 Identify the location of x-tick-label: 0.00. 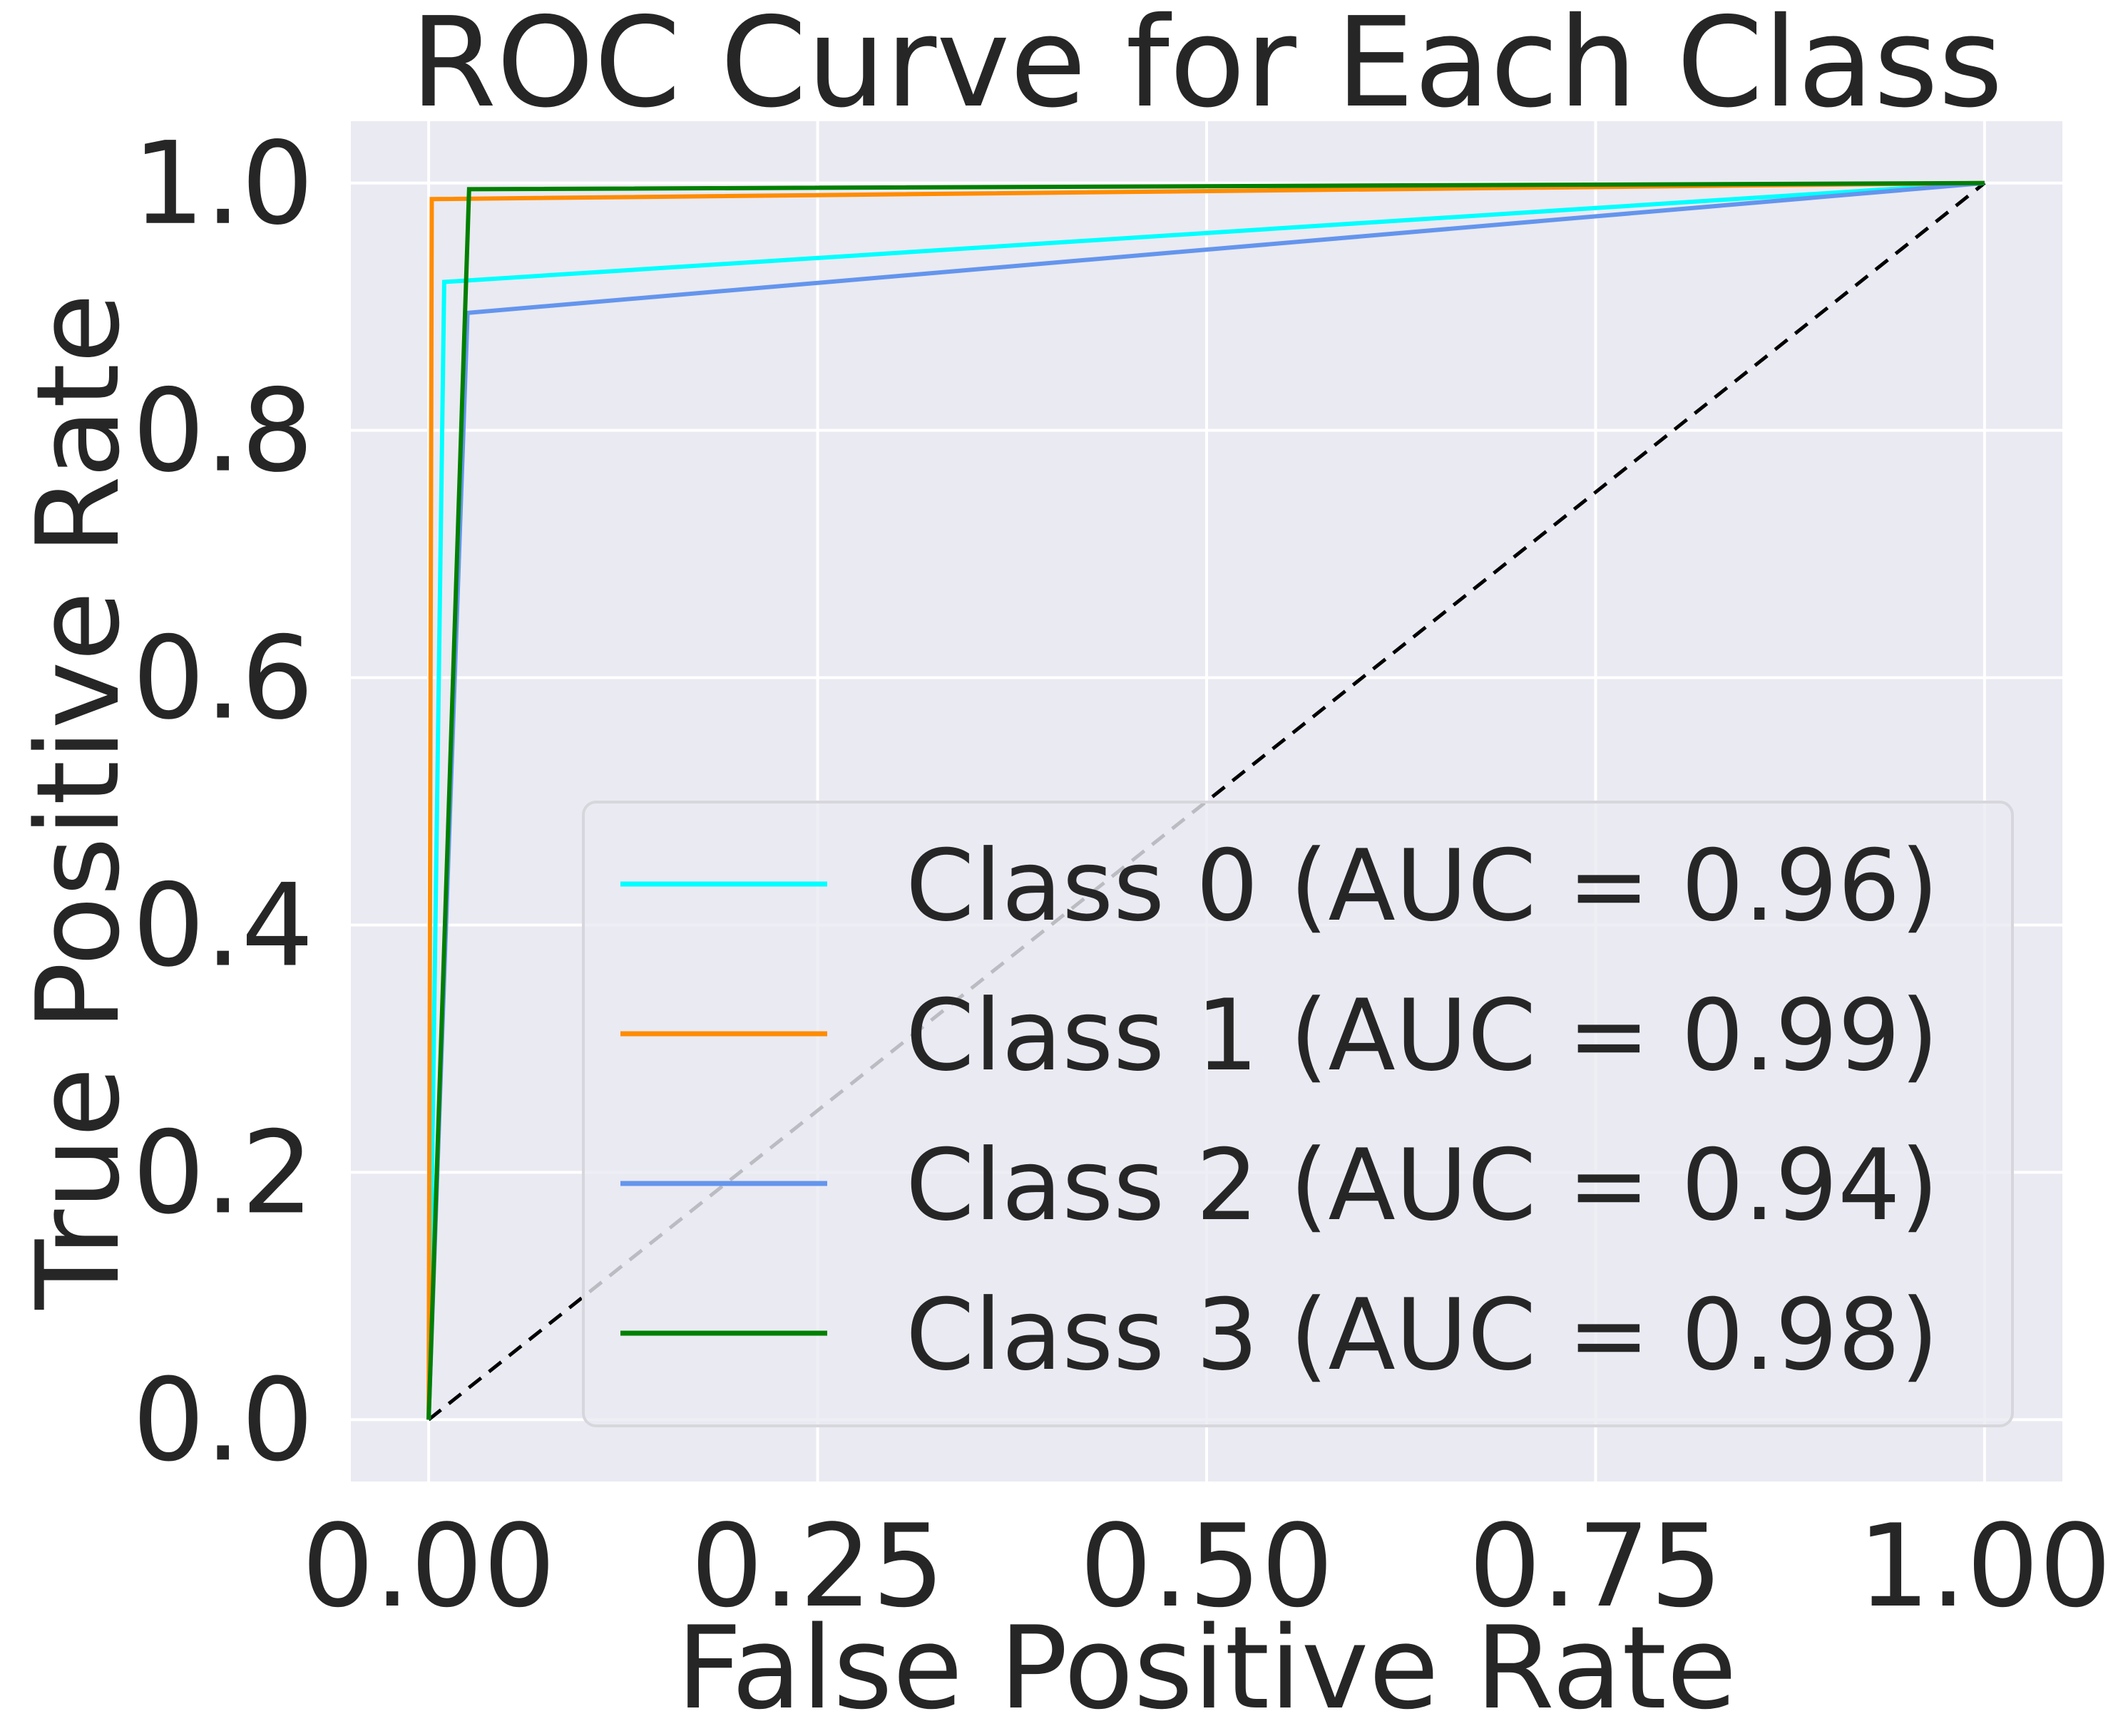
(429, 1566).